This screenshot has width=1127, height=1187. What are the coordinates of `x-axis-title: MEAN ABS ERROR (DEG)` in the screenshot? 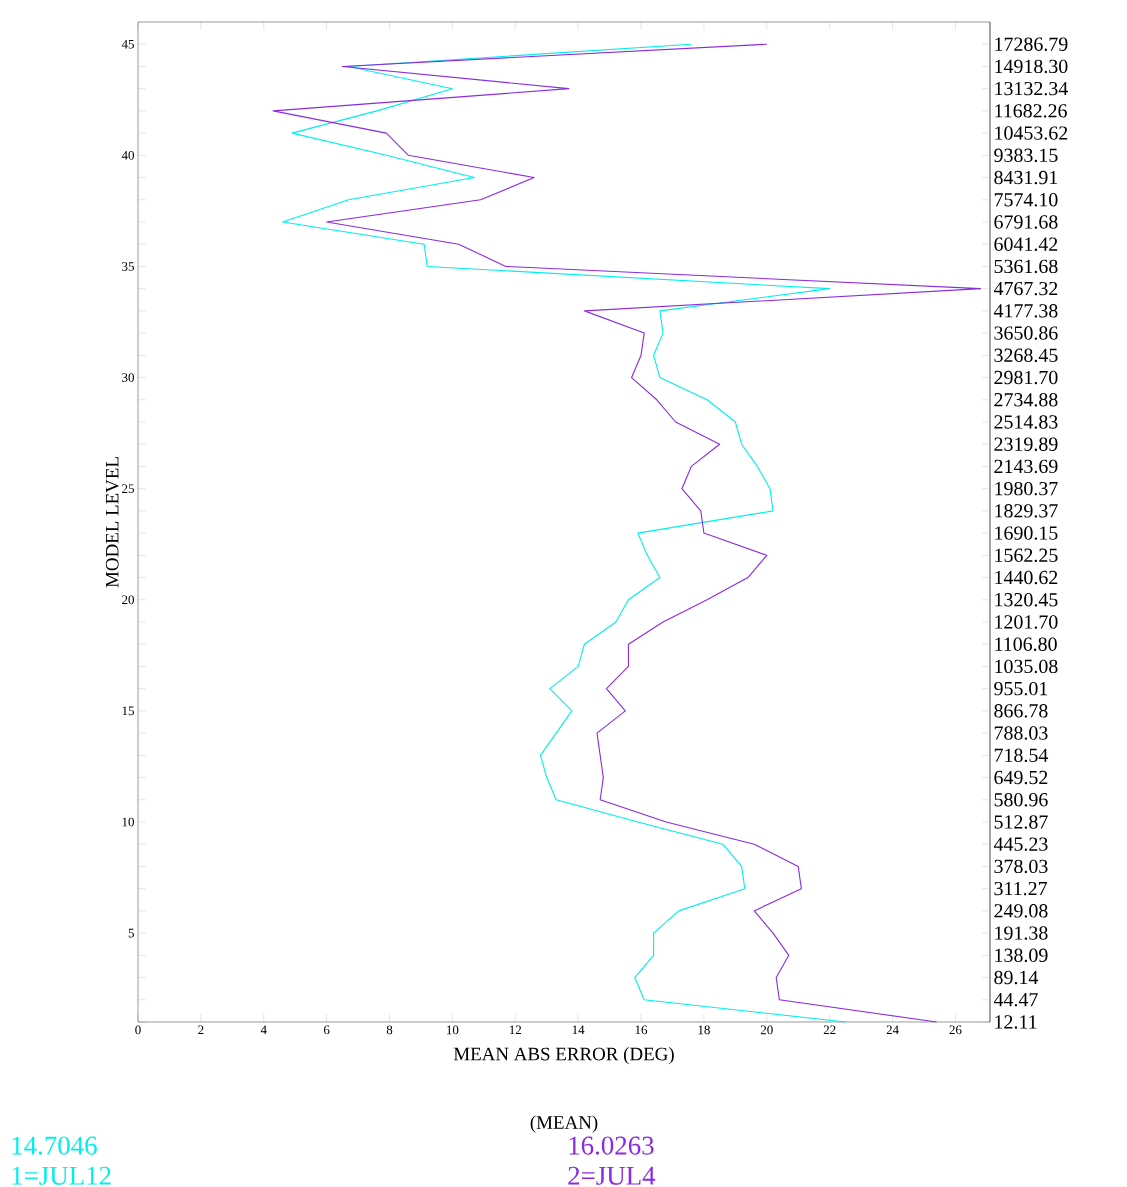 It's located at (563, 1056).